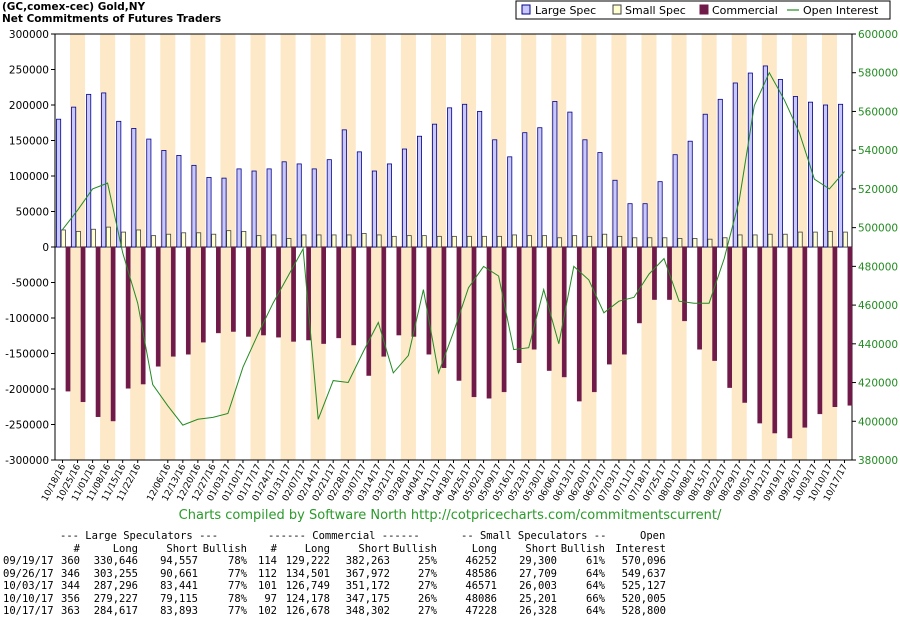 The width and height of the screenshot is (900, 621). What do you see at coordinates (653, 536) in the screenshot?
I see `group-header-open: Open` at bounding box center [653, 536].